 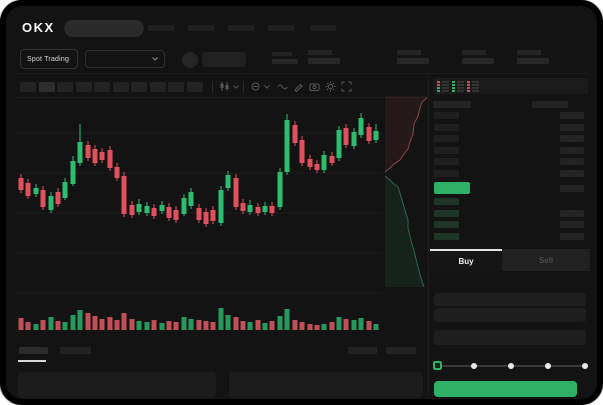 What do you see at coordinates (104, 28) in the screenshot?
I see `search-input` at bounding box center [104, 28].